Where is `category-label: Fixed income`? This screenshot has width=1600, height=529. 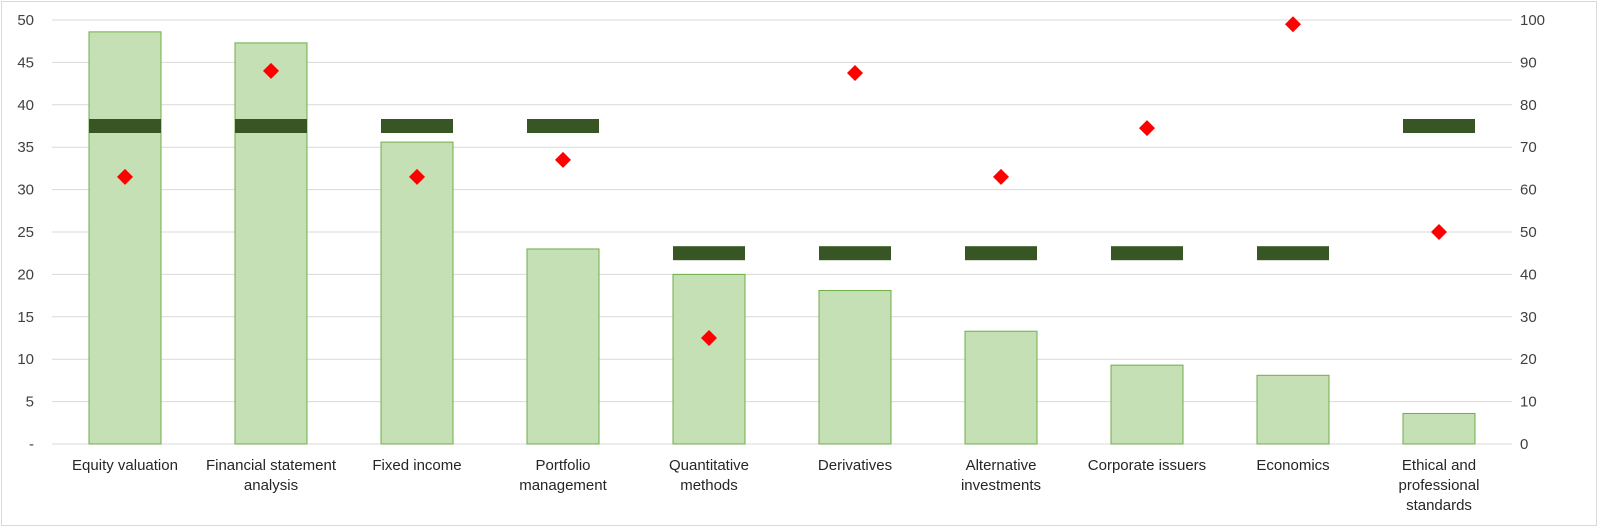 category-label: Fixed income is located at coordinates (416, 465).